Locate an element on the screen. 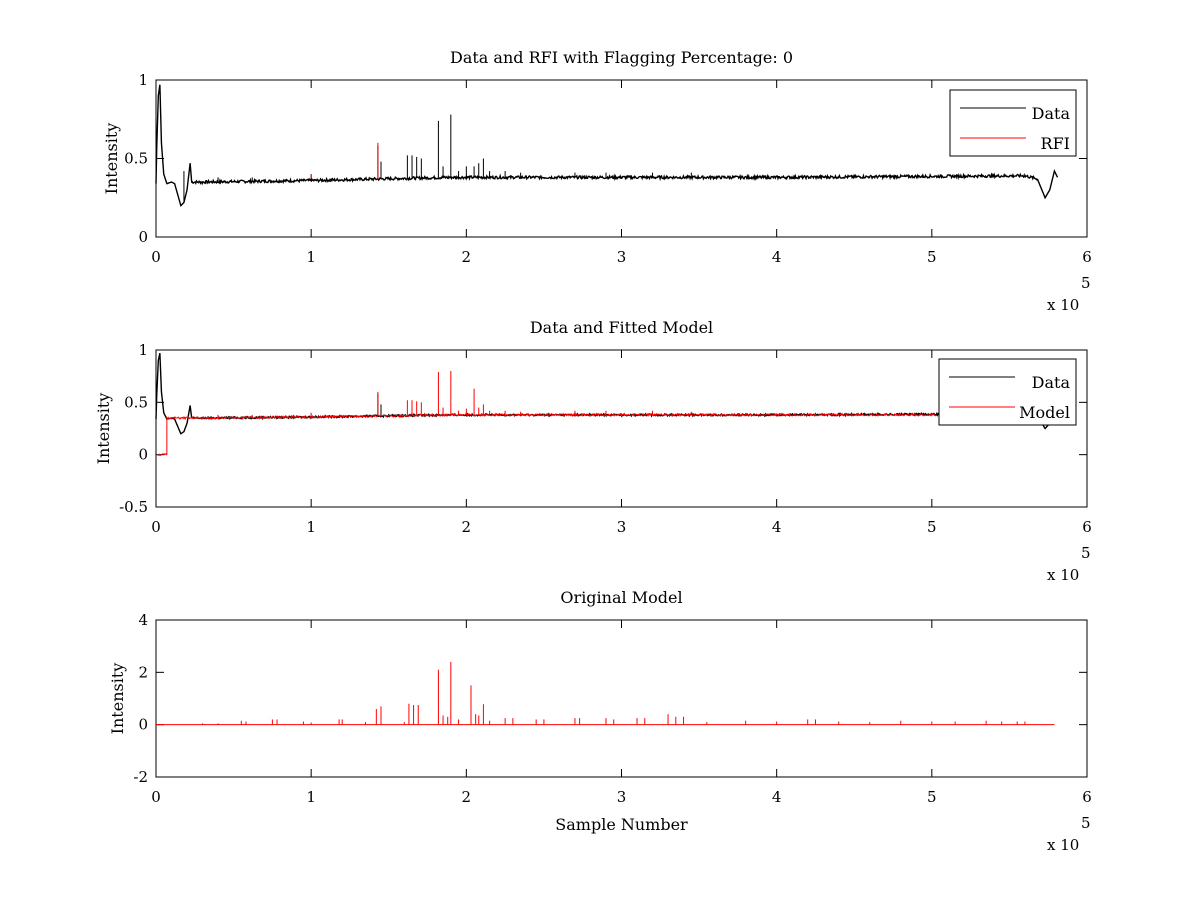  legend: Data RFI is located at coordinates (1013, 123).